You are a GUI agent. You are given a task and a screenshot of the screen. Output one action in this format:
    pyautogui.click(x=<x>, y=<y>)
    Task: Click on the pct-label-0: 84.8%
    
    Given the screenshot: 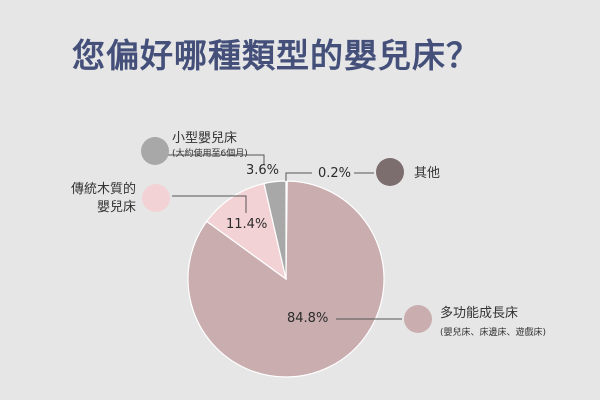 What is the action you would take?
    pyautogui.click(x=307, y=318)
    